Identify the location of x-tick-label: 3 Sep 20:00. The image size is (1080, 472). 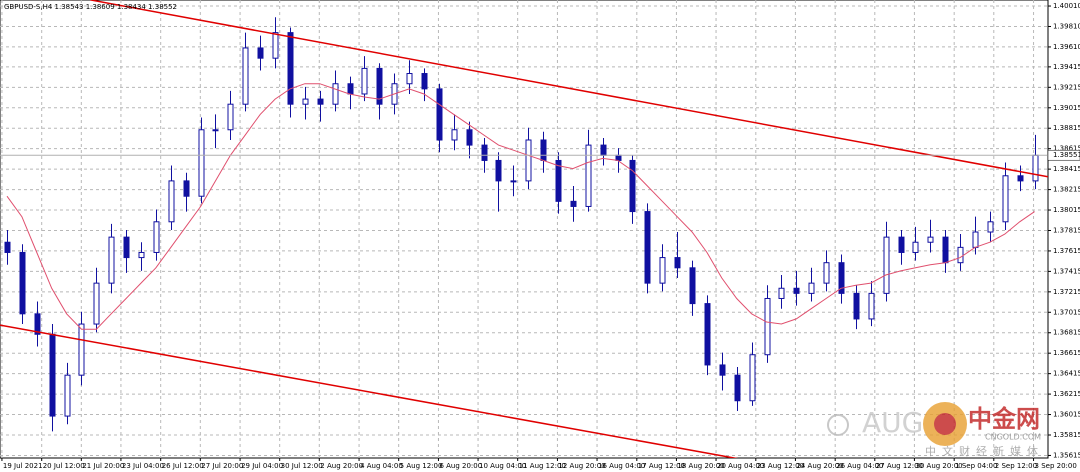
(1056, 466).